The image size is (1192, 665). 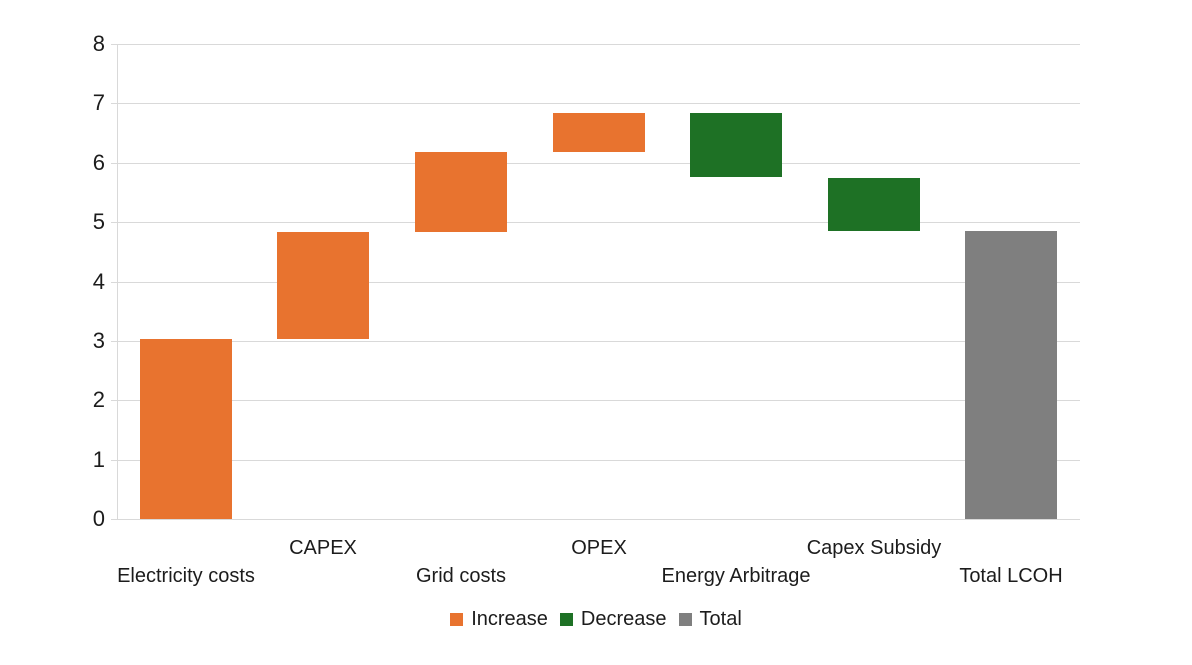 I want to click on waterfall-bar-total-lcoh, so click(x=1011, y=375).